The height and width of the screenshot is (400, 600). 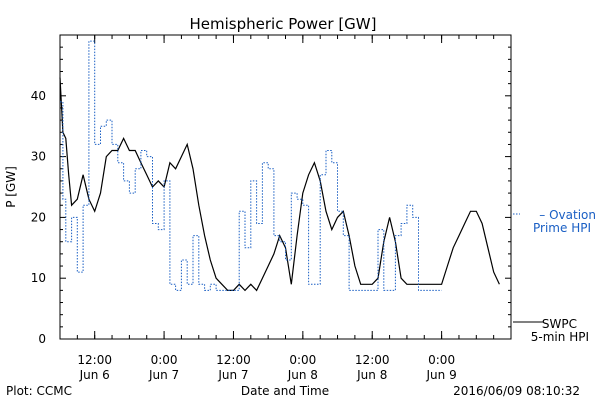 What do you see at coordinates (38, 157) in the screenshot?
I see `y-tick-label: 30` at bounding box center [38, 157].